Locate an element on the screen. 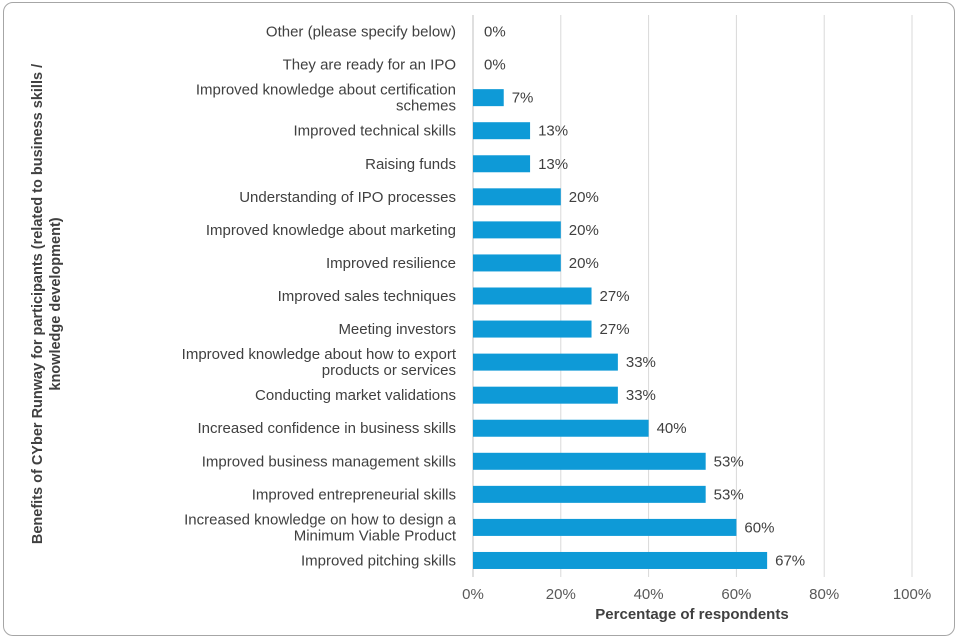 The image size is (960, 640). category-label: Improved knowledge about marketing is located at coordinates (331, 230).